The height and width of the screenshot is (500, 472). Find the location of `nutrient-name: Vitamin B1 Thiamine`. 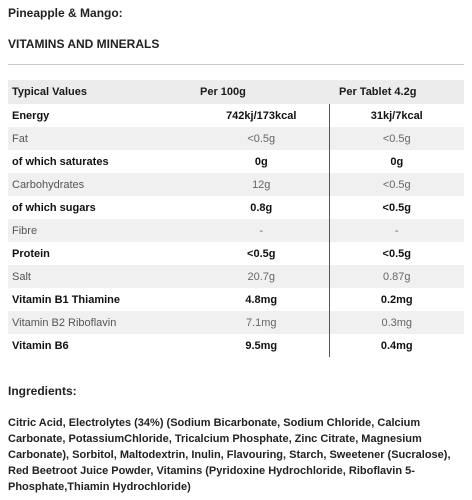

nutrient-name: Vitamin B1 Thiamine is located at coordinates (66, 299).